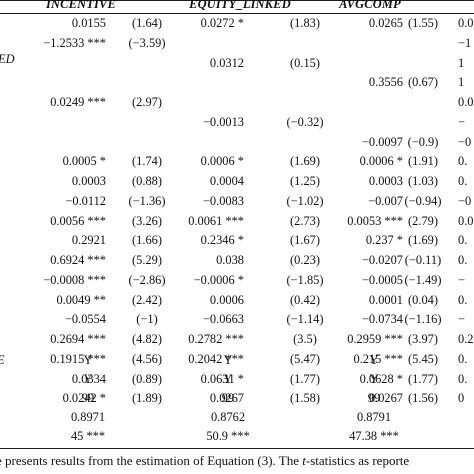 This screenshot has height=474, width=474. Describe the element at coordinates (384, 240) in the screenshot. I see `coefficient-cell: 0.237 *` at that location.